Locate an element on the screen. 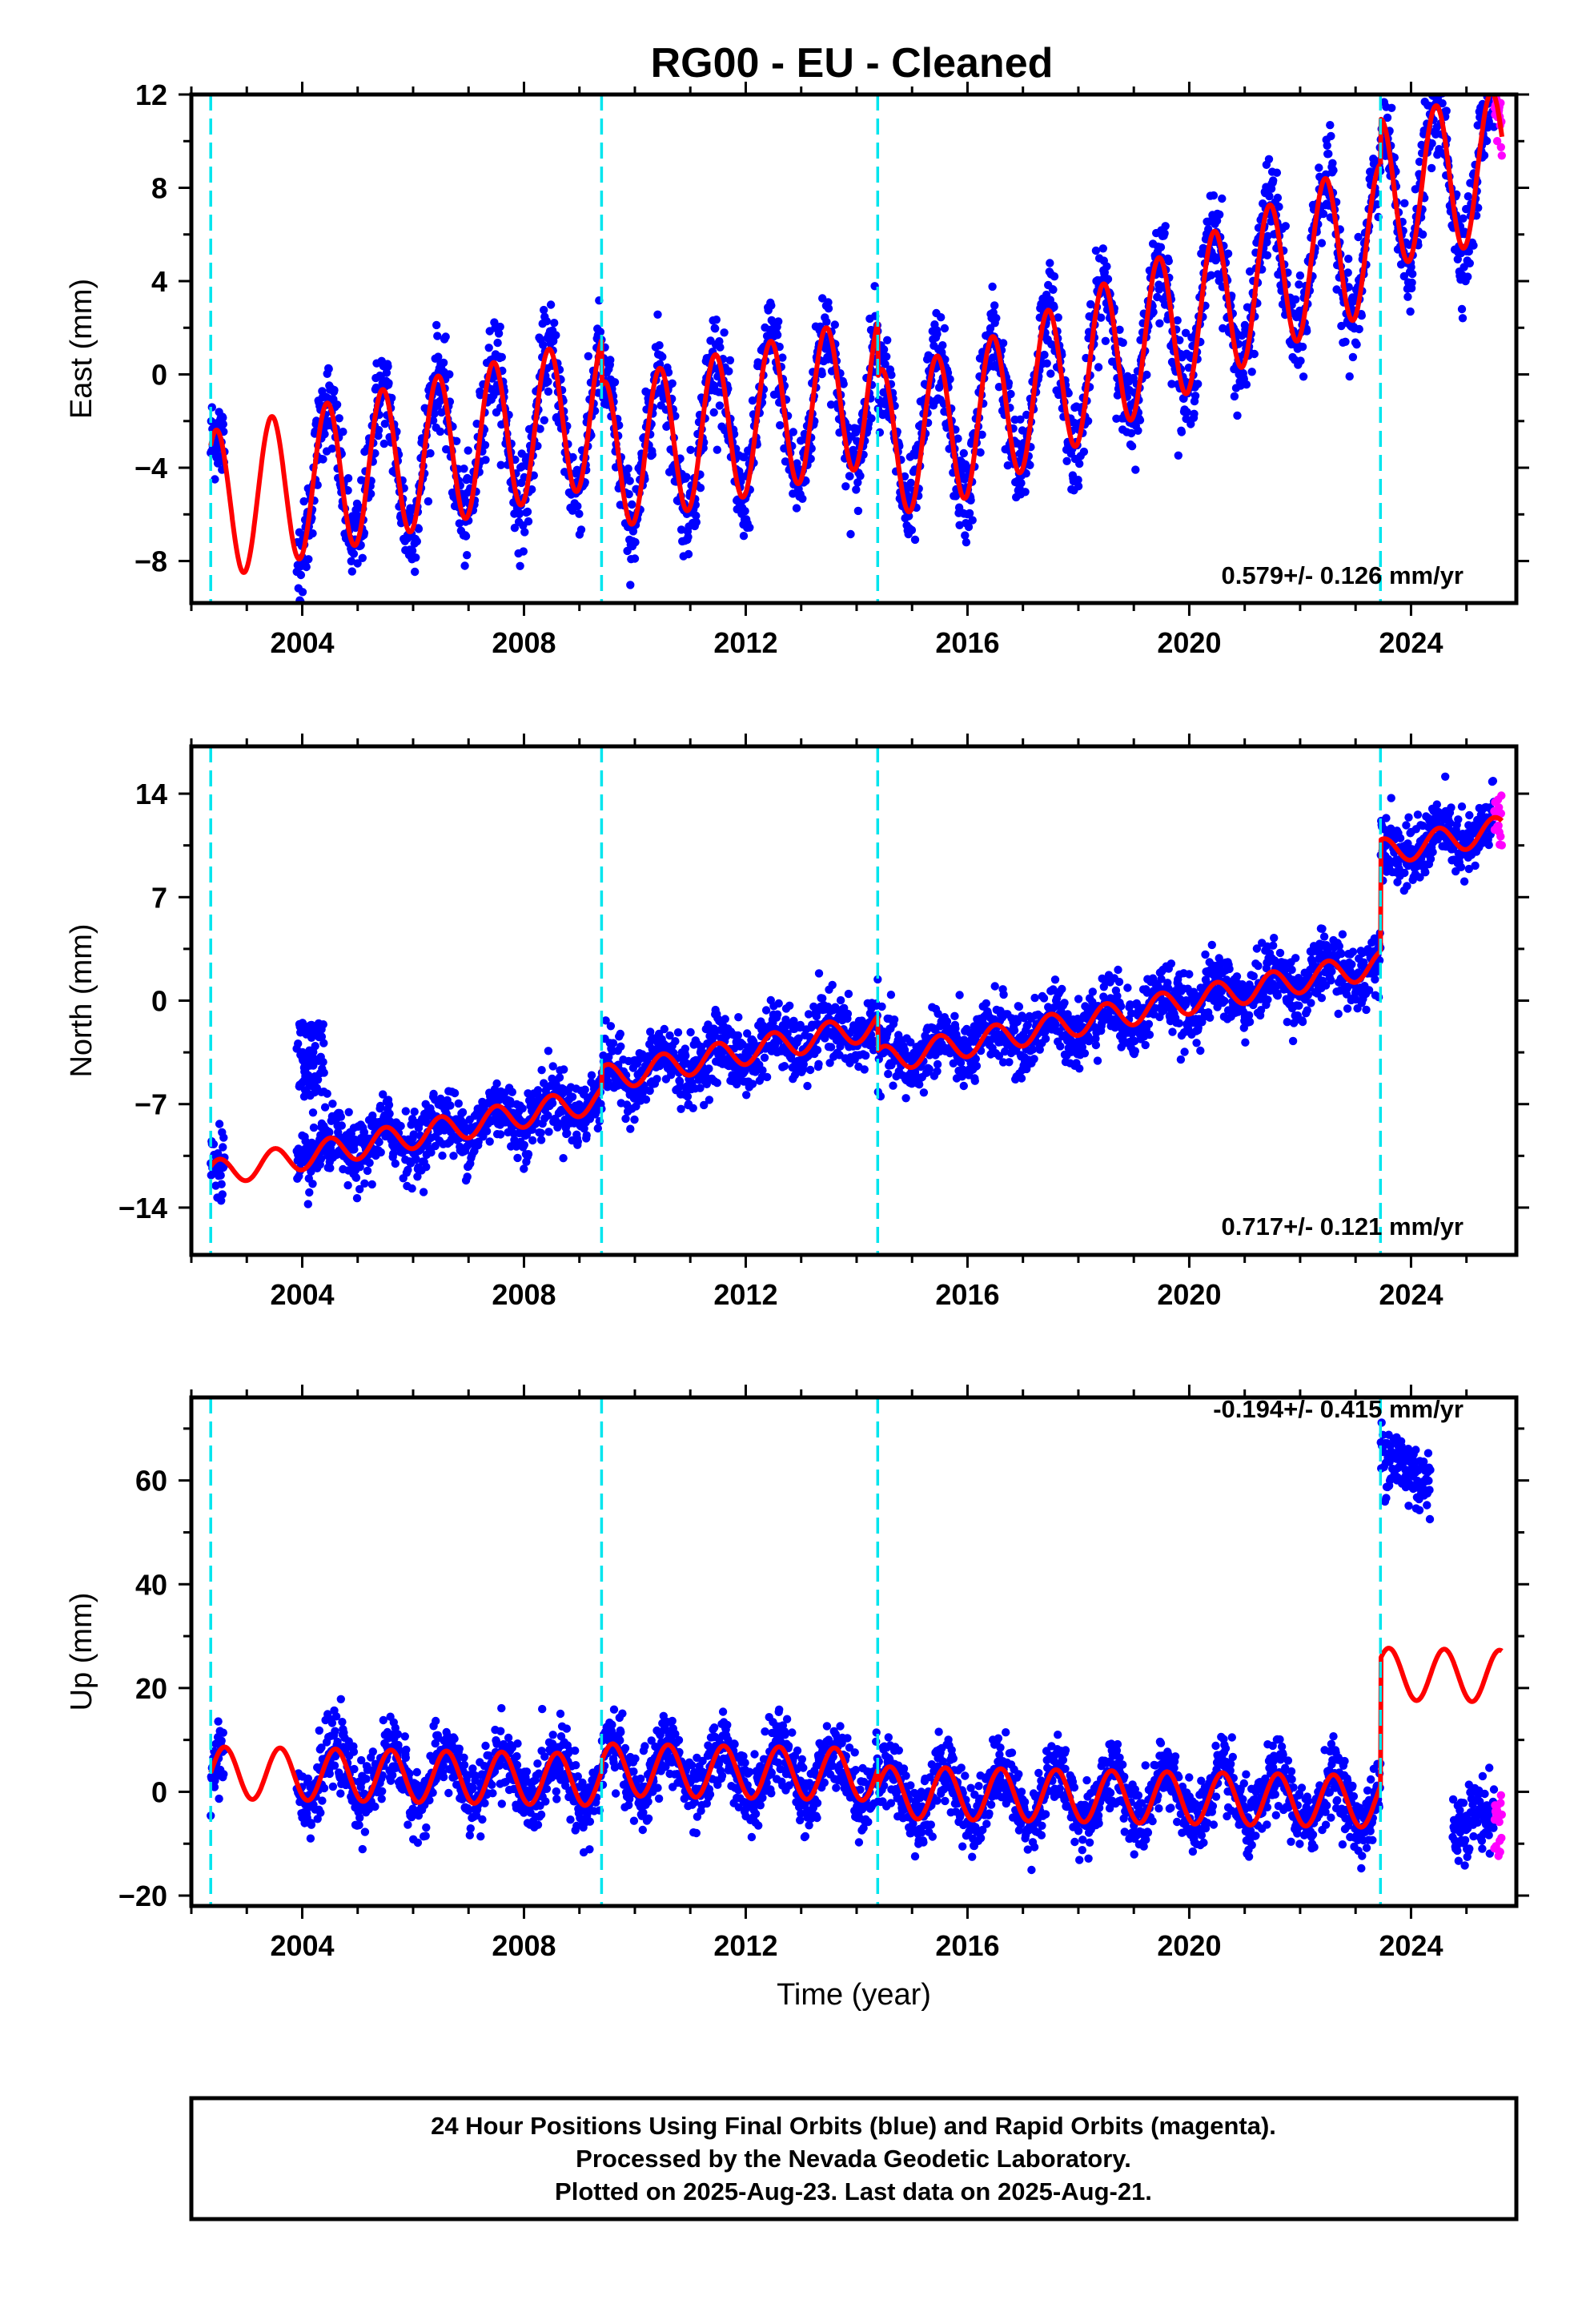 This screenshot has height=2324, width=1582. x-tick-label: 2008 is located at coordinates (524, 642).